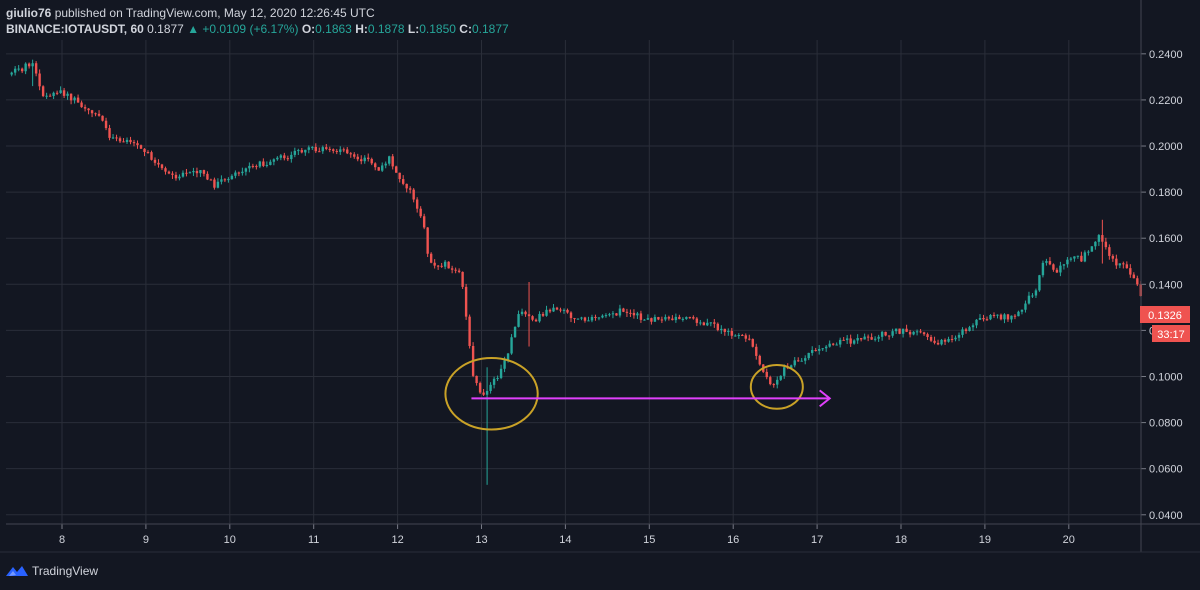  I want to click on x-tick-label-8: 16, so click(733, 540).